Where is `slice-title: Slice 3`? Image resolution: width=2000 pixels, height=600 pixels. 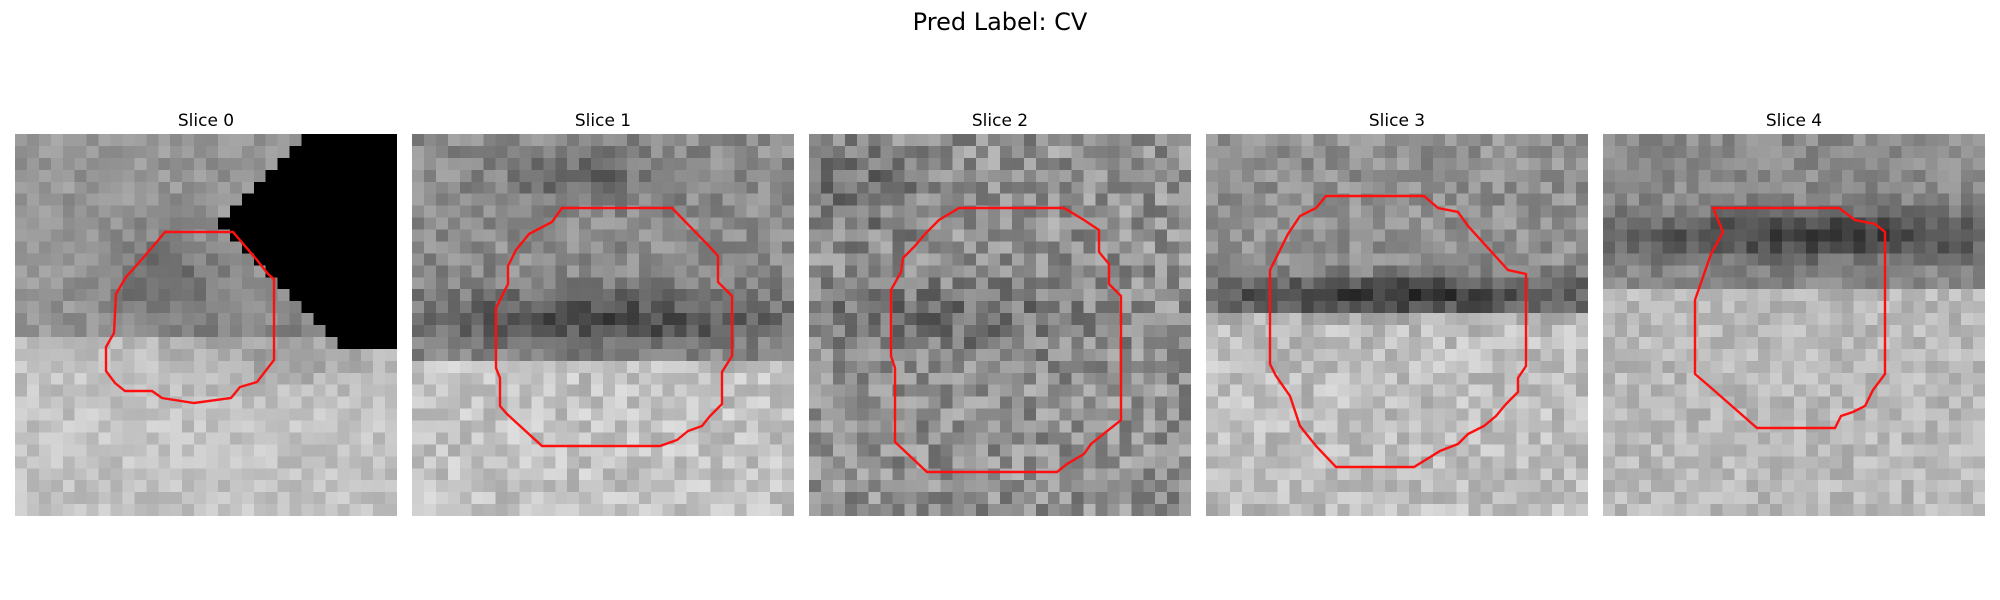
slice-title: Slice 3 is located at coordinates (1397, 121).